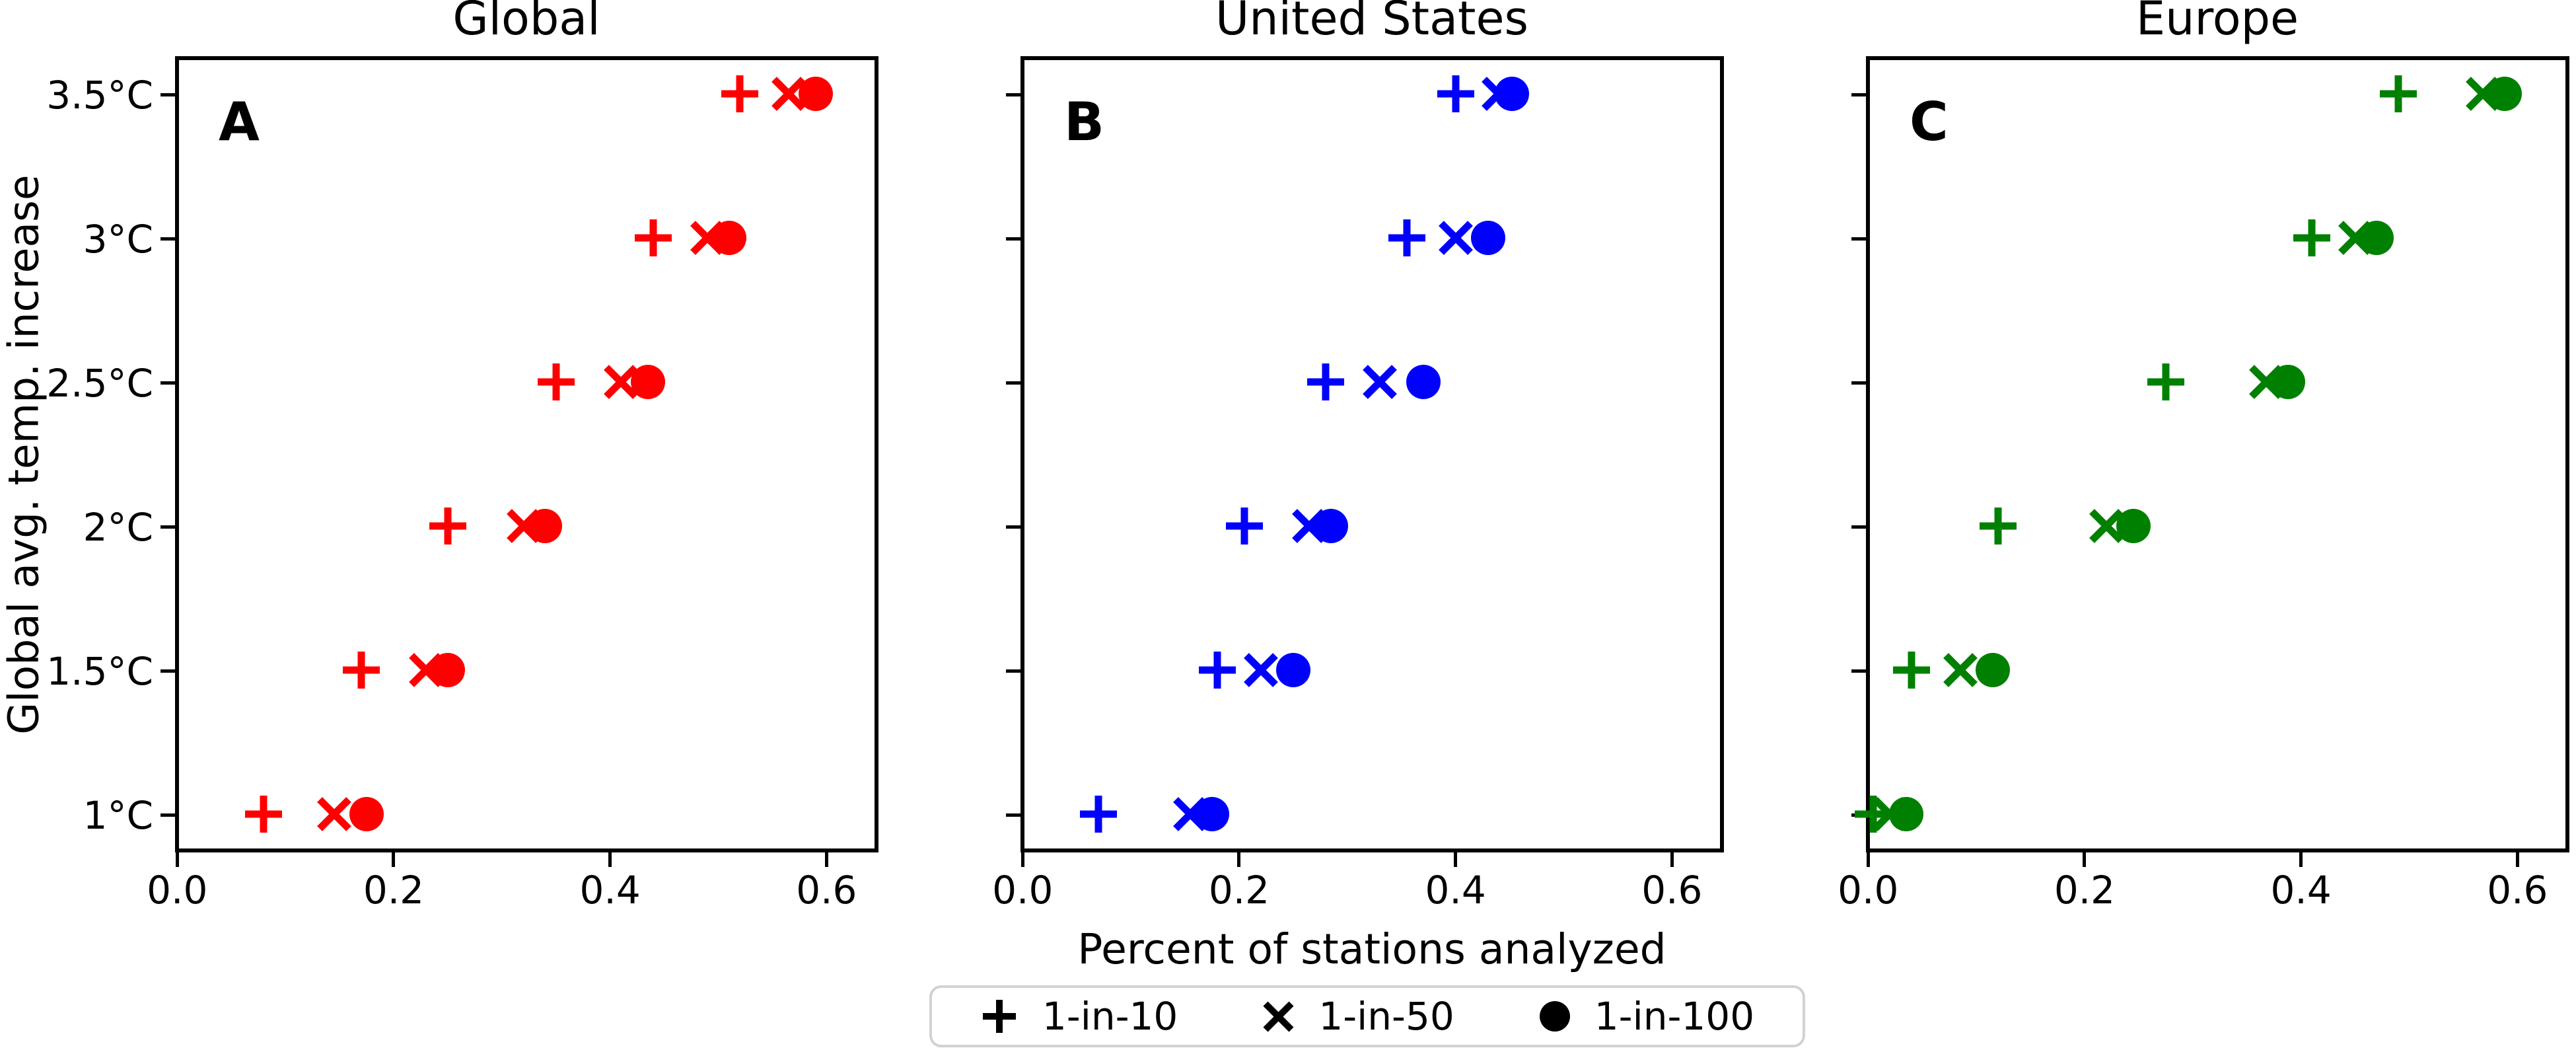 The image size is (2576, 1054). I want to click on x-axis-label: Percent of stations analyzed, so click(1372, 949).